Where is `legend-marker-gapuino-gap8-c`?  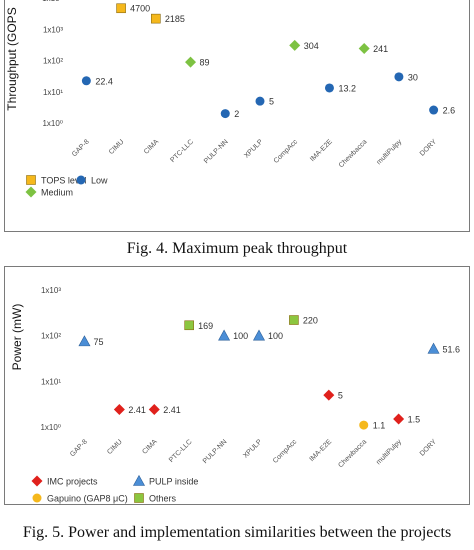 legend-marker-gapuino-gap8-c is located at coordinates (37, 498).